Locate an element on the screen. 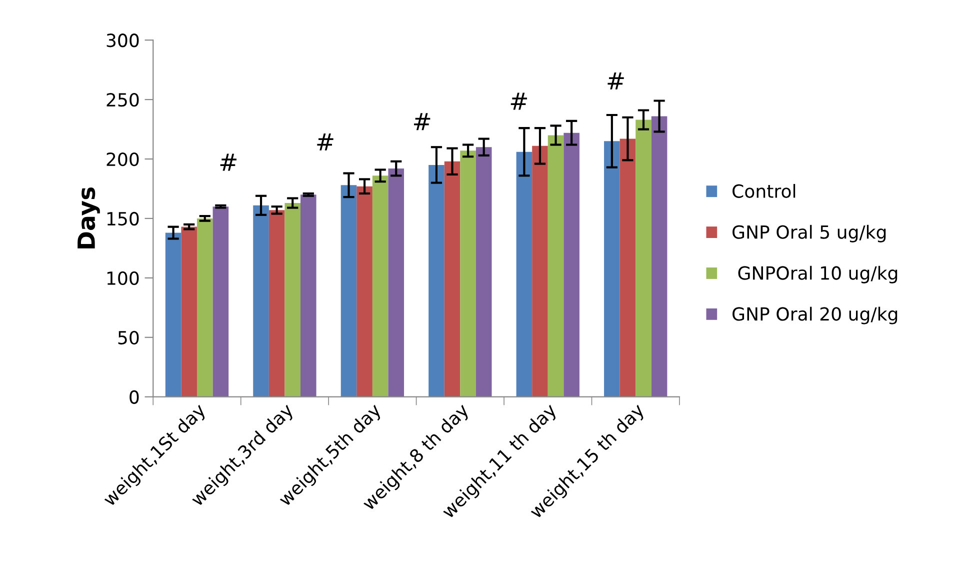 The width and height of the screenshot is (957, 581). y-tick-label: 0 is located at coordinates (134, 397).